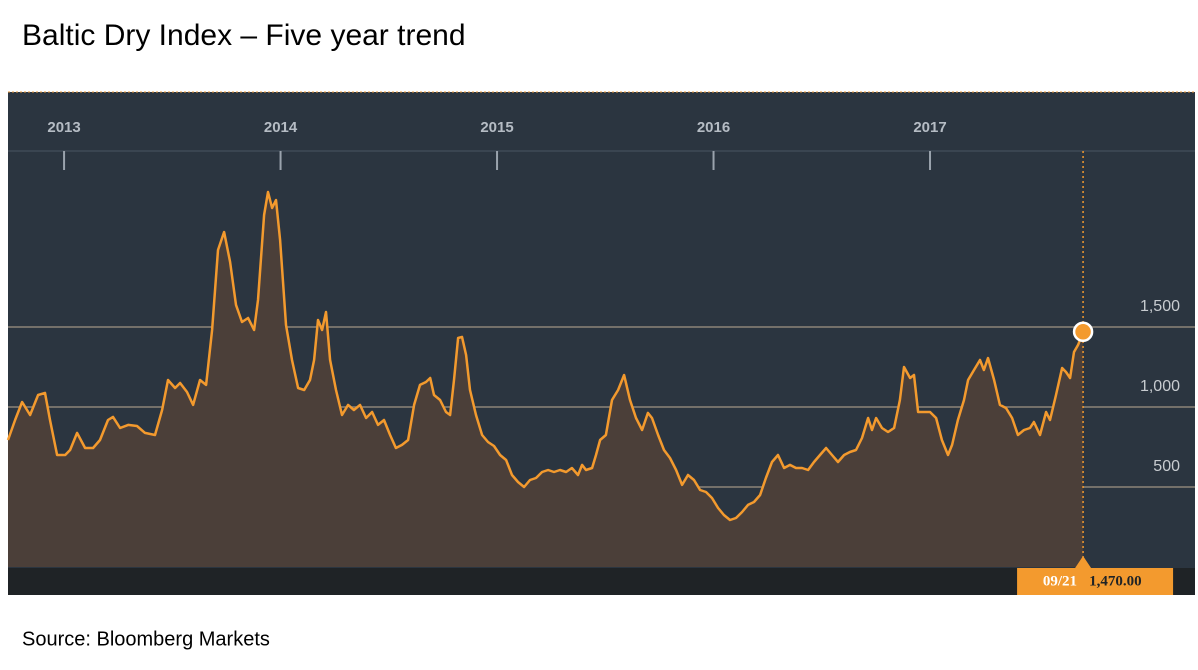  I want to click on x-tick-label: 2015, so click(496, 127).